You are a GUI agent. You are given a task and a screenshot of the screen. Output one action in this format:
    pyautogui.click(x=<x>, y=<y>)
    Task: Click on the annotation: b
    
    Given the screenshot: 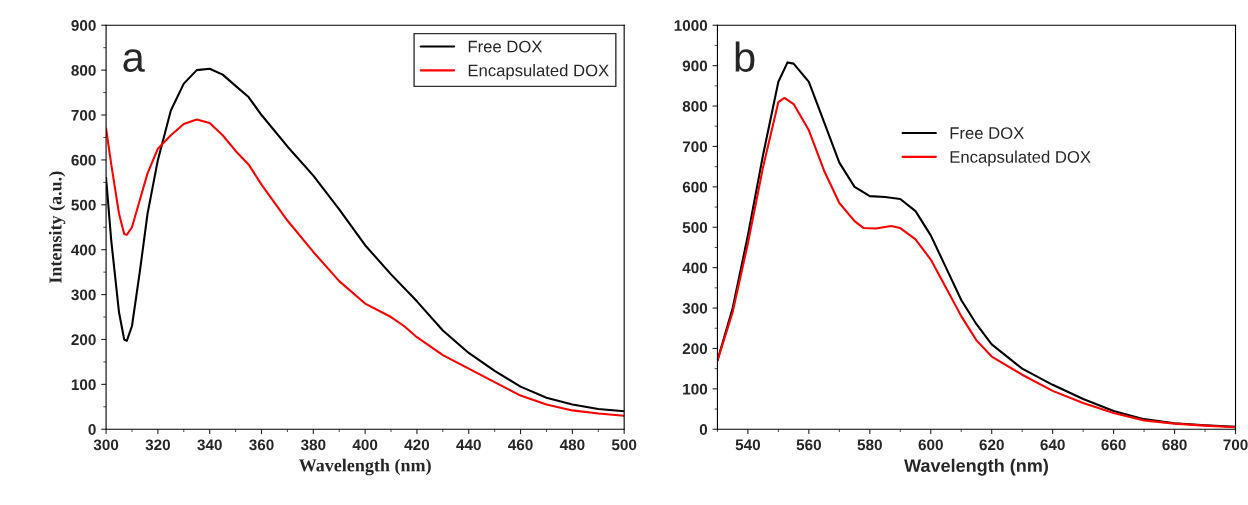 What is the action you would take?
    pyautogui.click(x=745, y=57)
    